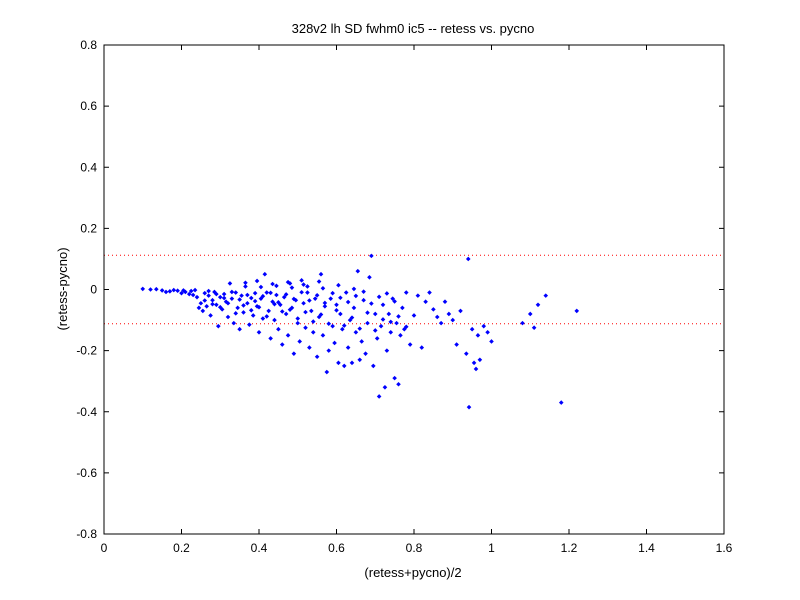 Image resolution: width=800 pixels, height=600 pixels. I want to click on y-tick-label: -0.2, so click(86, 351).